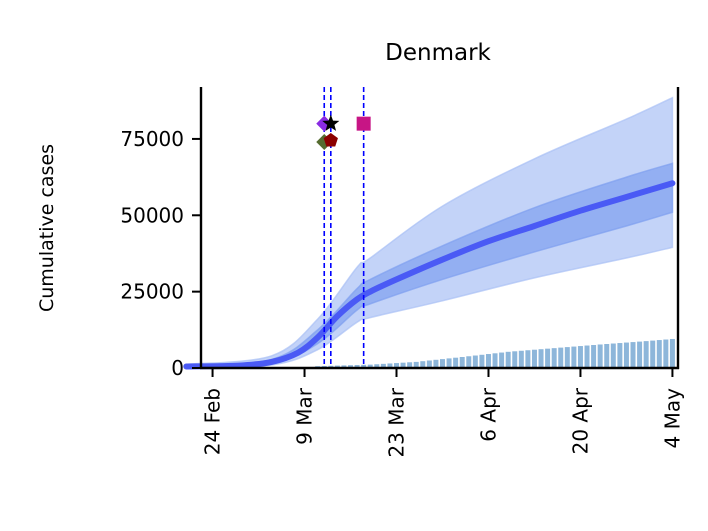  What do you see at coordinates (438, 53) in the screenshot?
I see `chart-title: Denmark` at bounding box center [438, 53].